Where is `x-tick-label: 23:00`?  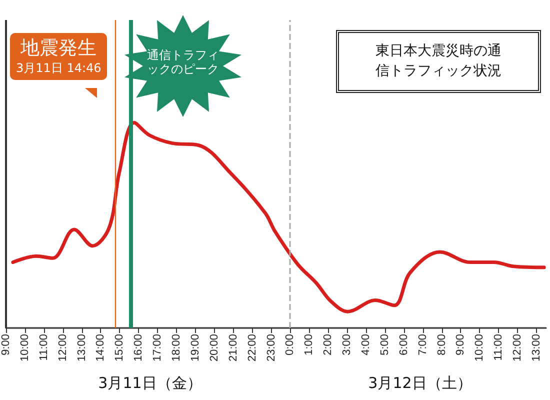 x-tick-label: 23:00 is located at coordinates (271, 348).